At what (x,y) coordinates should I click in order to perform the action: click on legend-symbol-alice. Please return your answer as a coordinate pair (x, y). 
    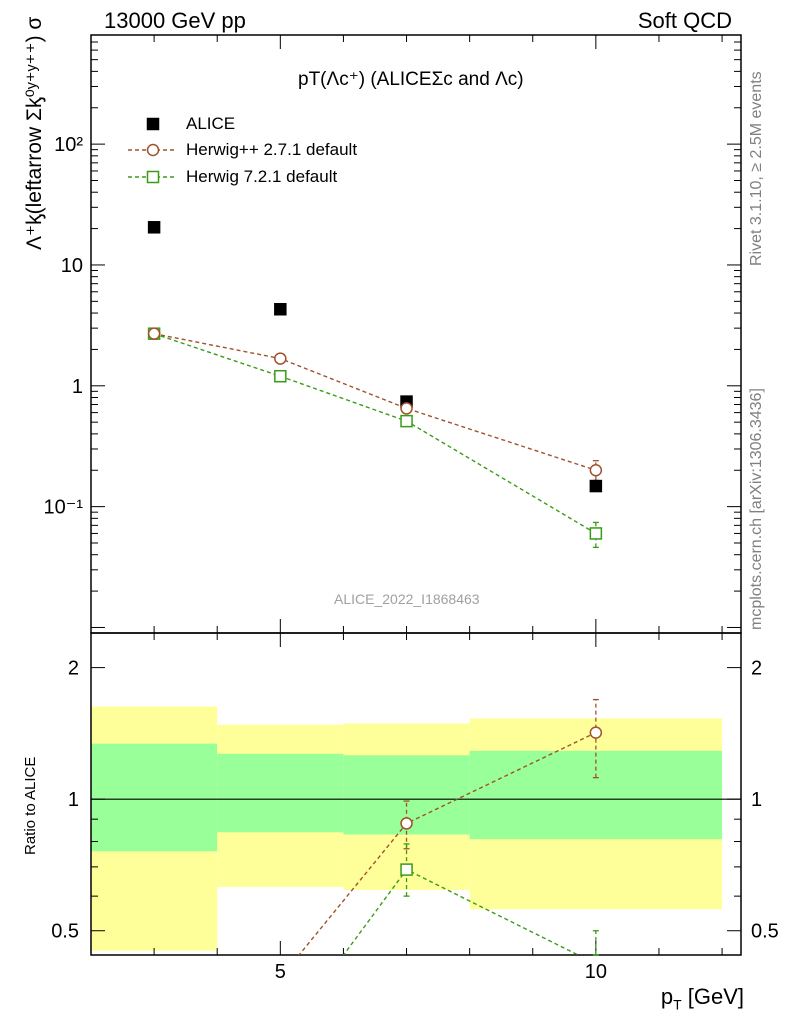
    Looking at the image, I should click on (153, 124).